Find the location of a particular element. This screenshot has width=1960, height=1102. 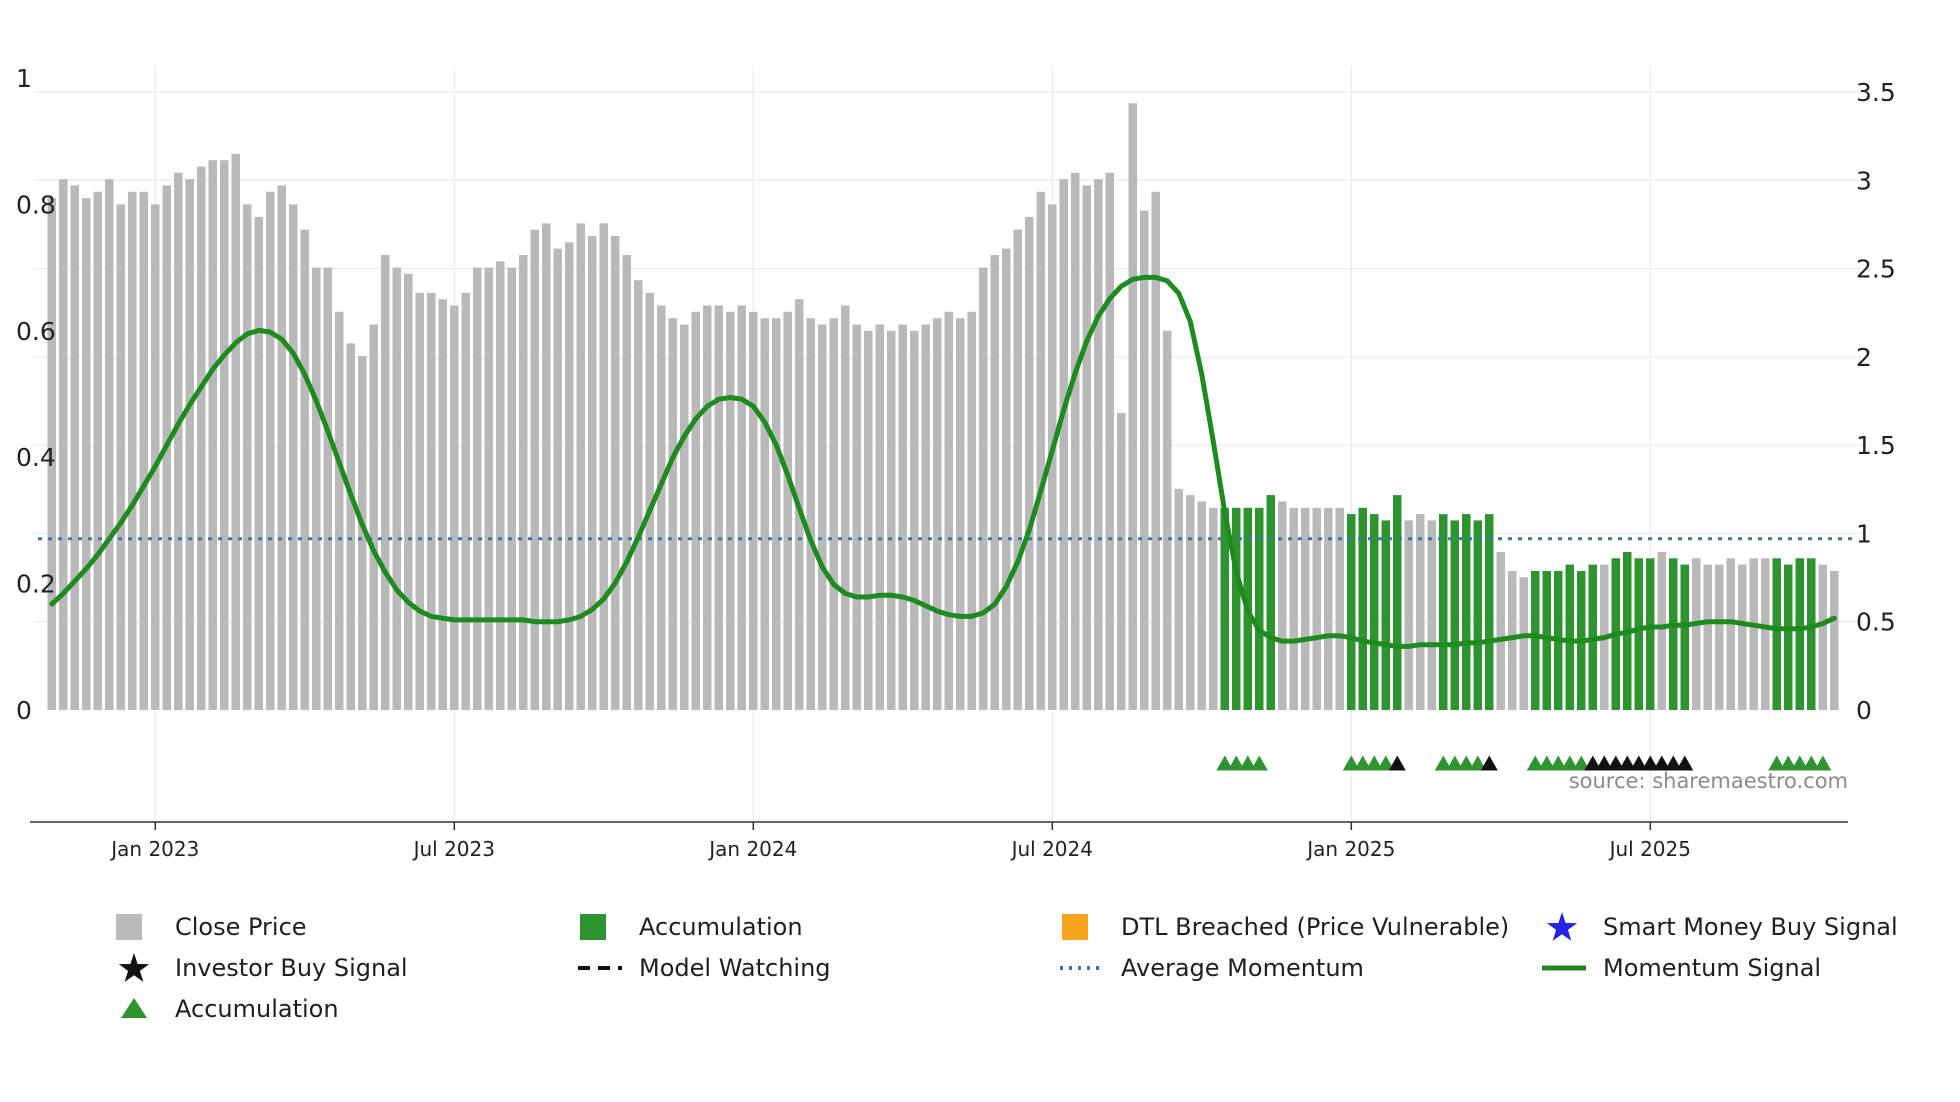

dash-swatch-icon is located at coordinates (600, 967).